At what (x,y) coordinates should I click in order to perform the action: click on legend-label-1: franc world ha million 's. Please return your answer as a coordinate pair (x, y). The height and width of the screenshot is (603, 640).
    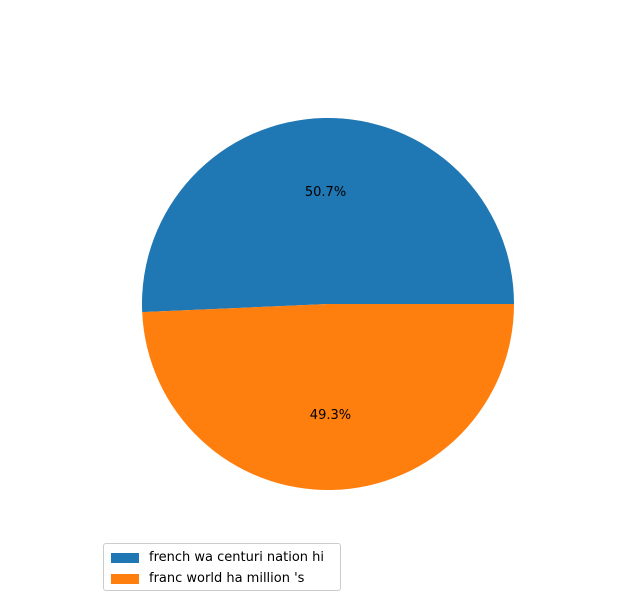
    Looking at the image, I should click on (227, 578).